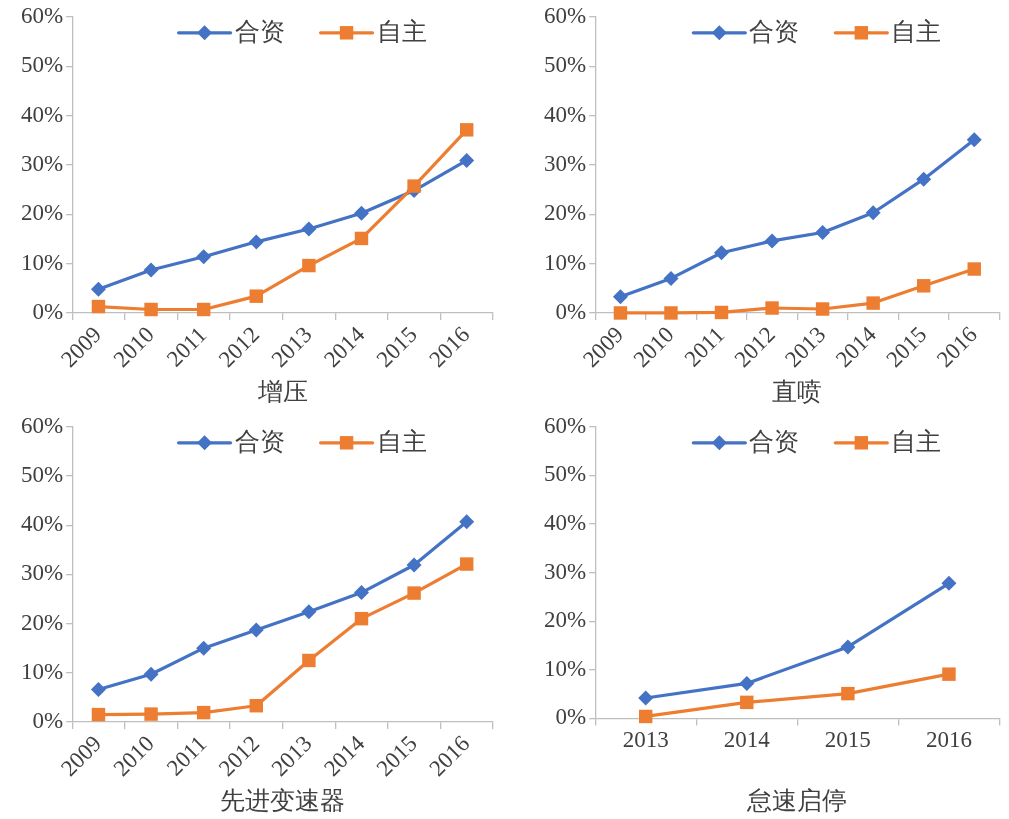 Image resolution: width=1009 pixels, height=819 pixels. I want to click on x-axis-title: 增压, so click(282, 391).